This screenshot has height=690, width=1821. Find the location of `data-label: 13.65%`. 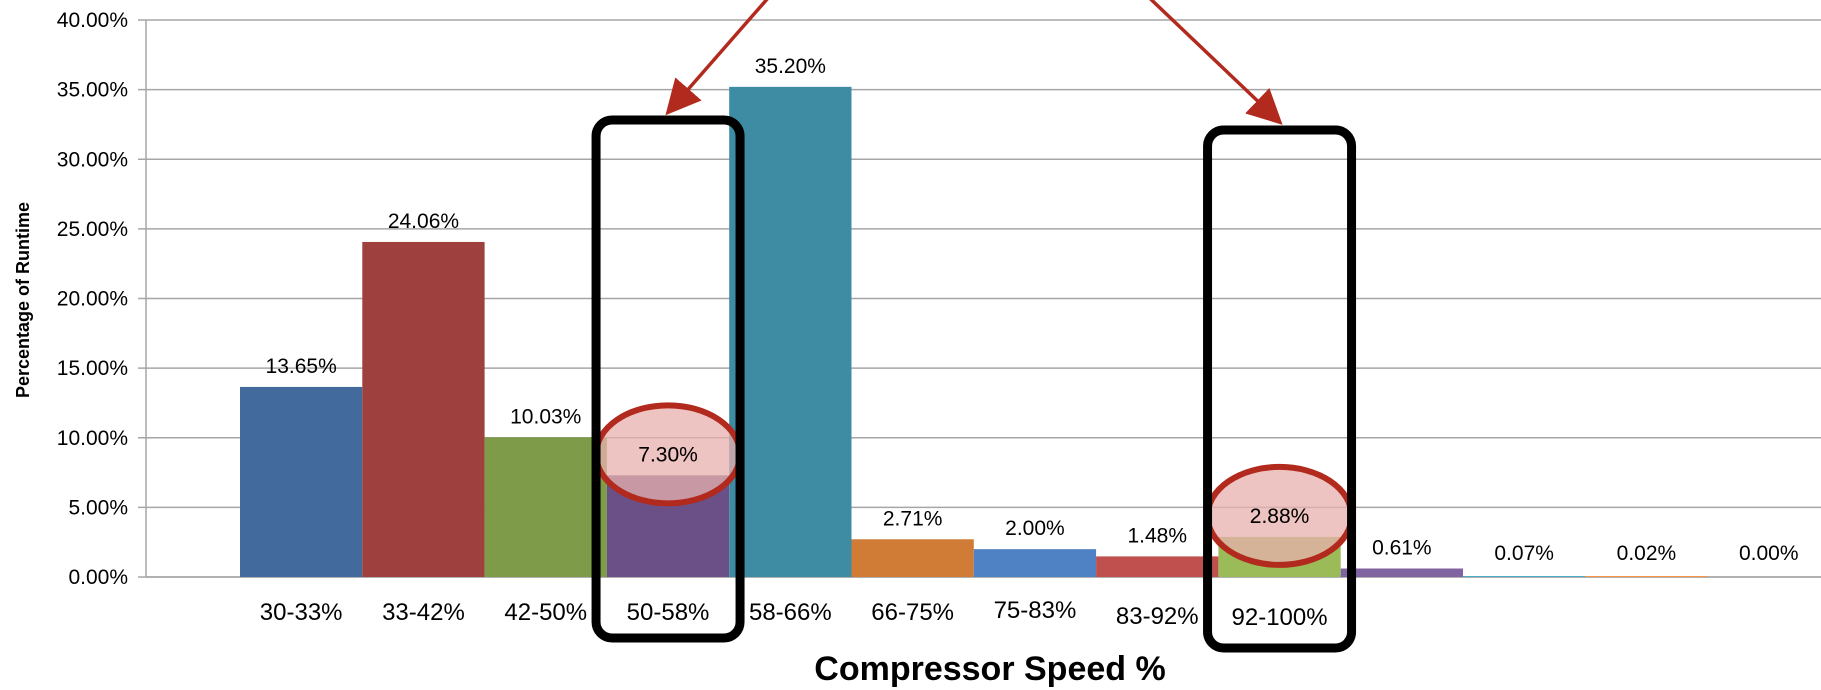

data-label: 13.65% is located at coordinates (301, 366).